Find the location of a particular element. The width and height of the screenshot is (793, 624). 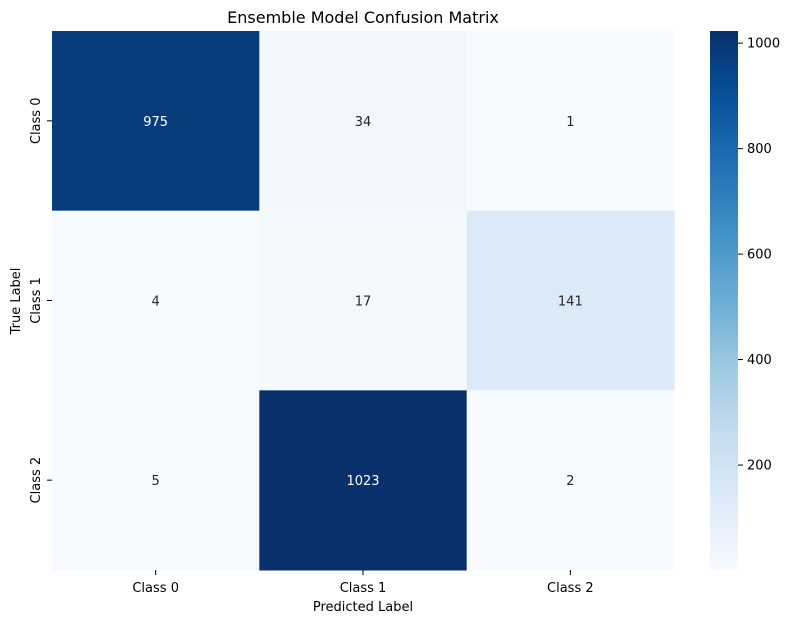

colorbar-ticks: 200 400 600 800 1000 is located at coordinates (759, 255).